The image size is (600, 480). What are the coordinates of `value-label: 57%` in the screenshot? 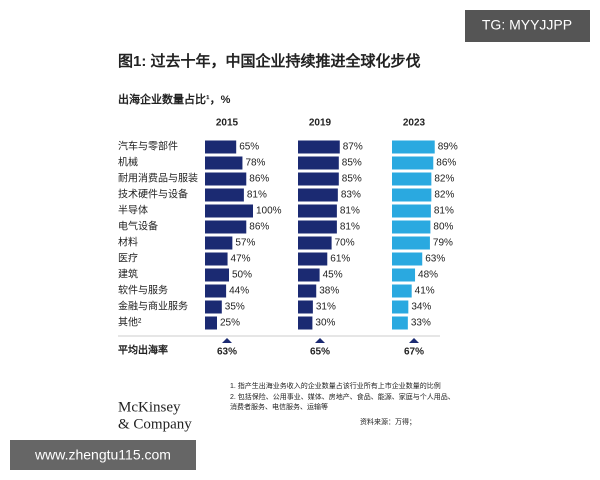 It's located at (245, 243).